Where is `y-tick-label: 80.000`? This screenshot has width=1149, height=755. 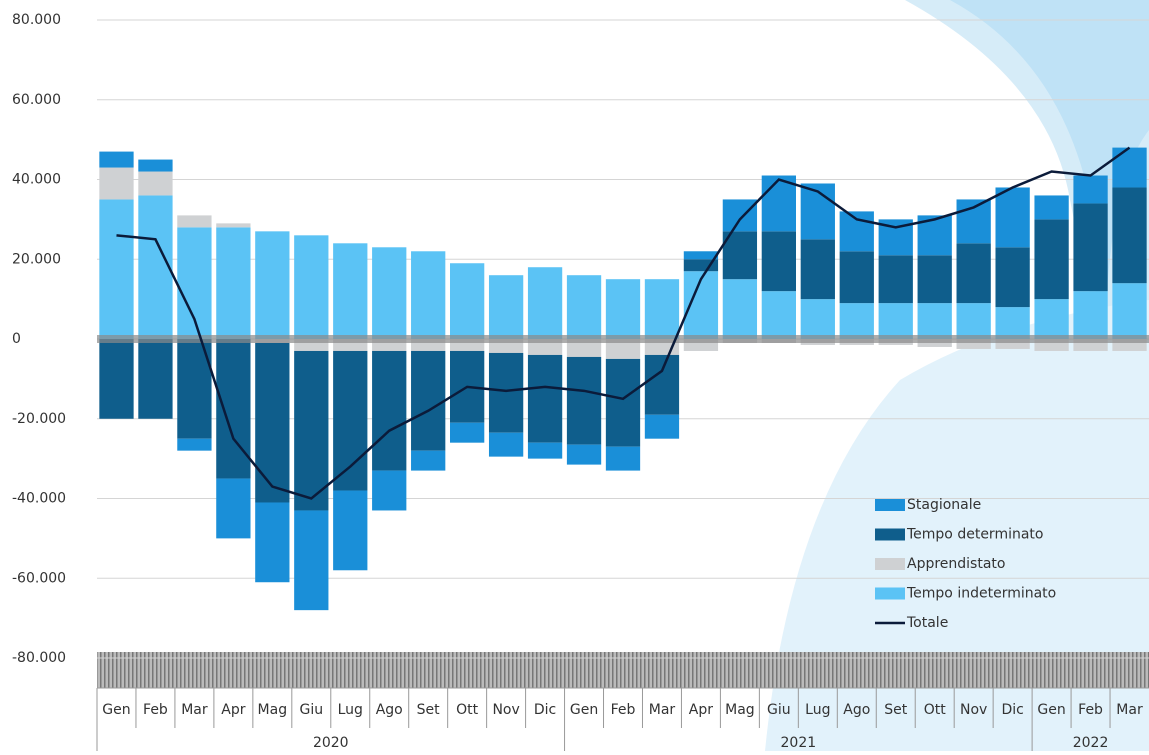 y-tick-label: 80.000 is located at coordinates (36, 20).